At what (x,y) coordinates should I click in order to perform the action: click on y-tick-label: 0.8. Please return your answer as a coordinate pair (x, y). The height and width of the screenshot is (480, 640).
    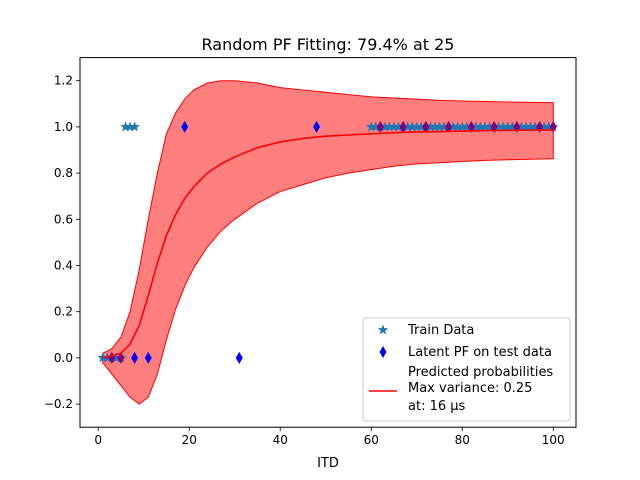
    Looking at the image, I should click on (63, 173).